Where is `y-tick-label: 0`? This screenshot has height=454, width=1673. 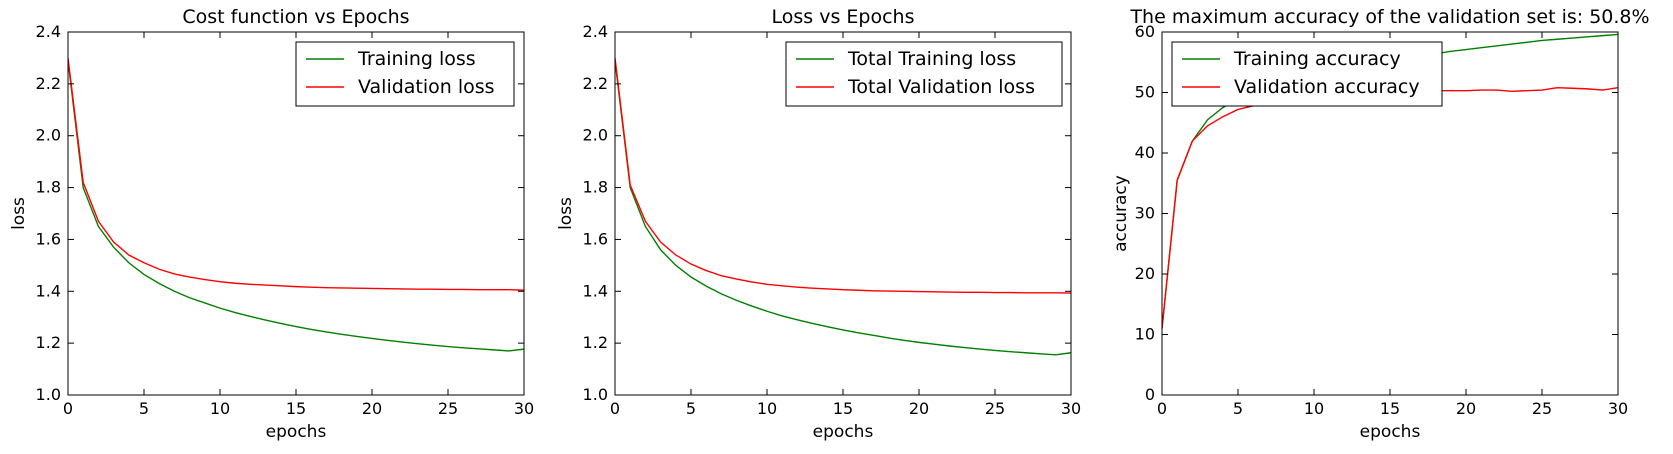
y-tick-label: 0 is located at coordinates (1150, 394).